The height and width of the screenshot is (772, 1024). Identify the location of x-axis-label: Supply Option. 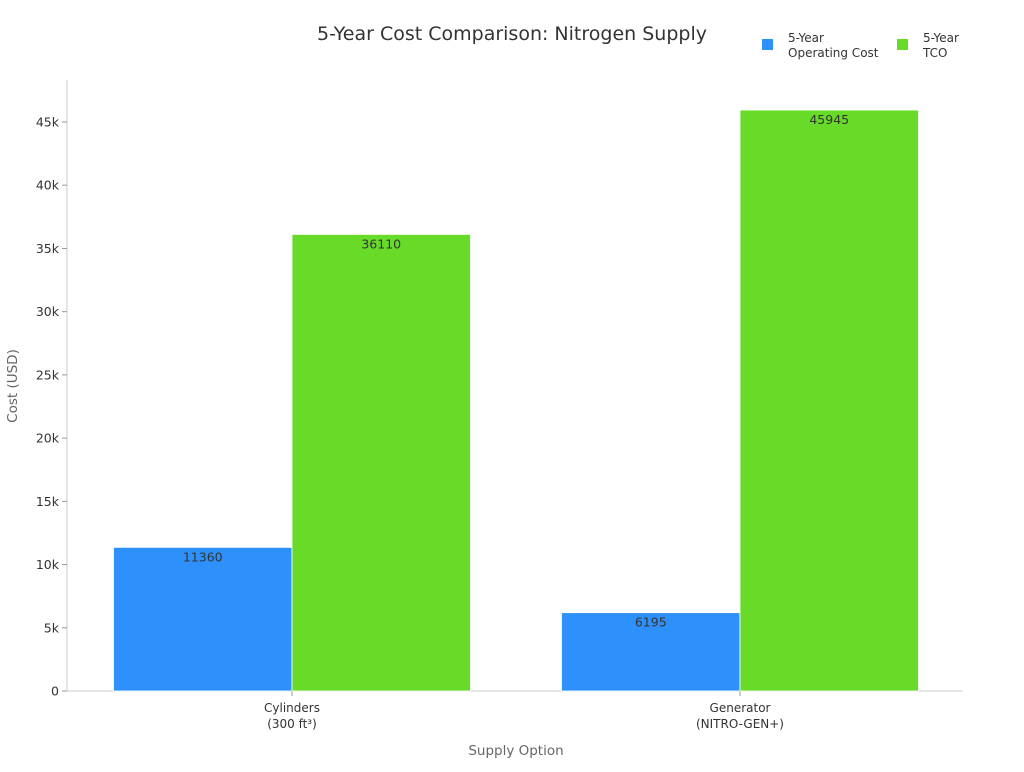
(515, 751).